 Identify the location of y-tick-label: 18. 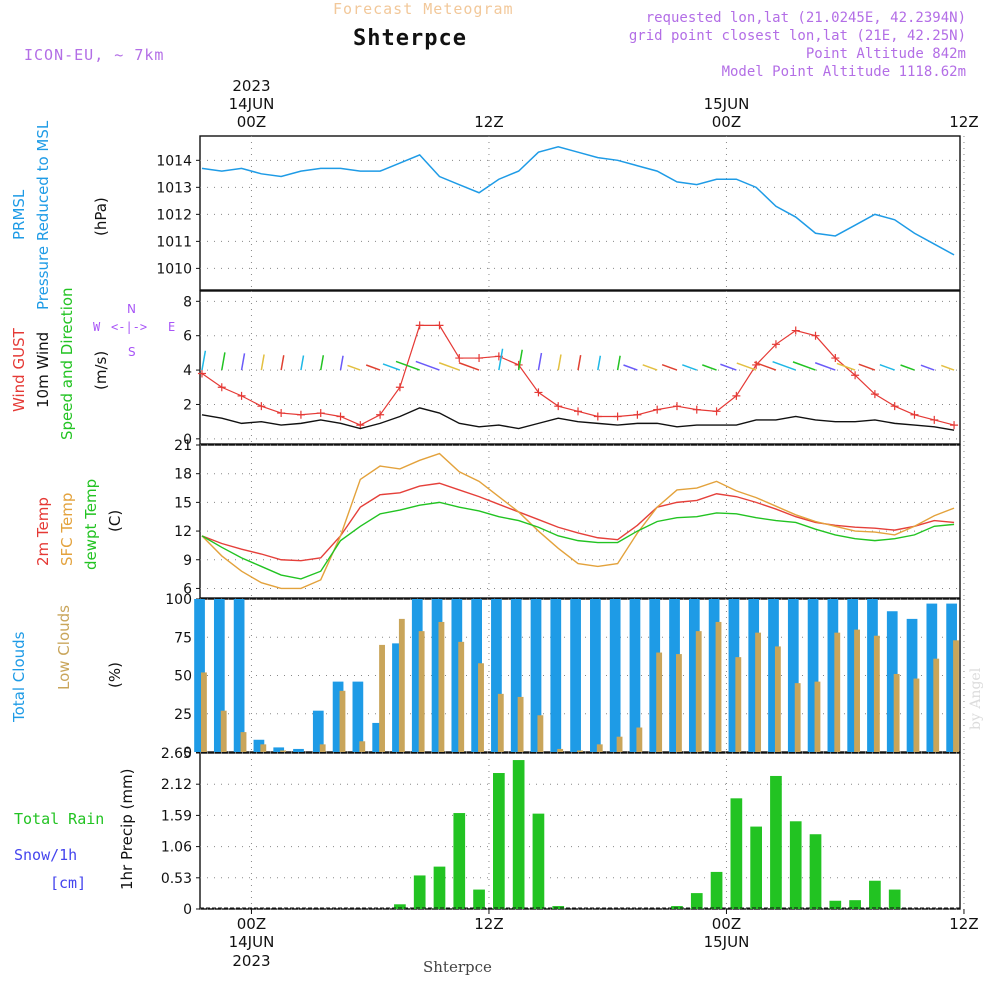
(183, 475).